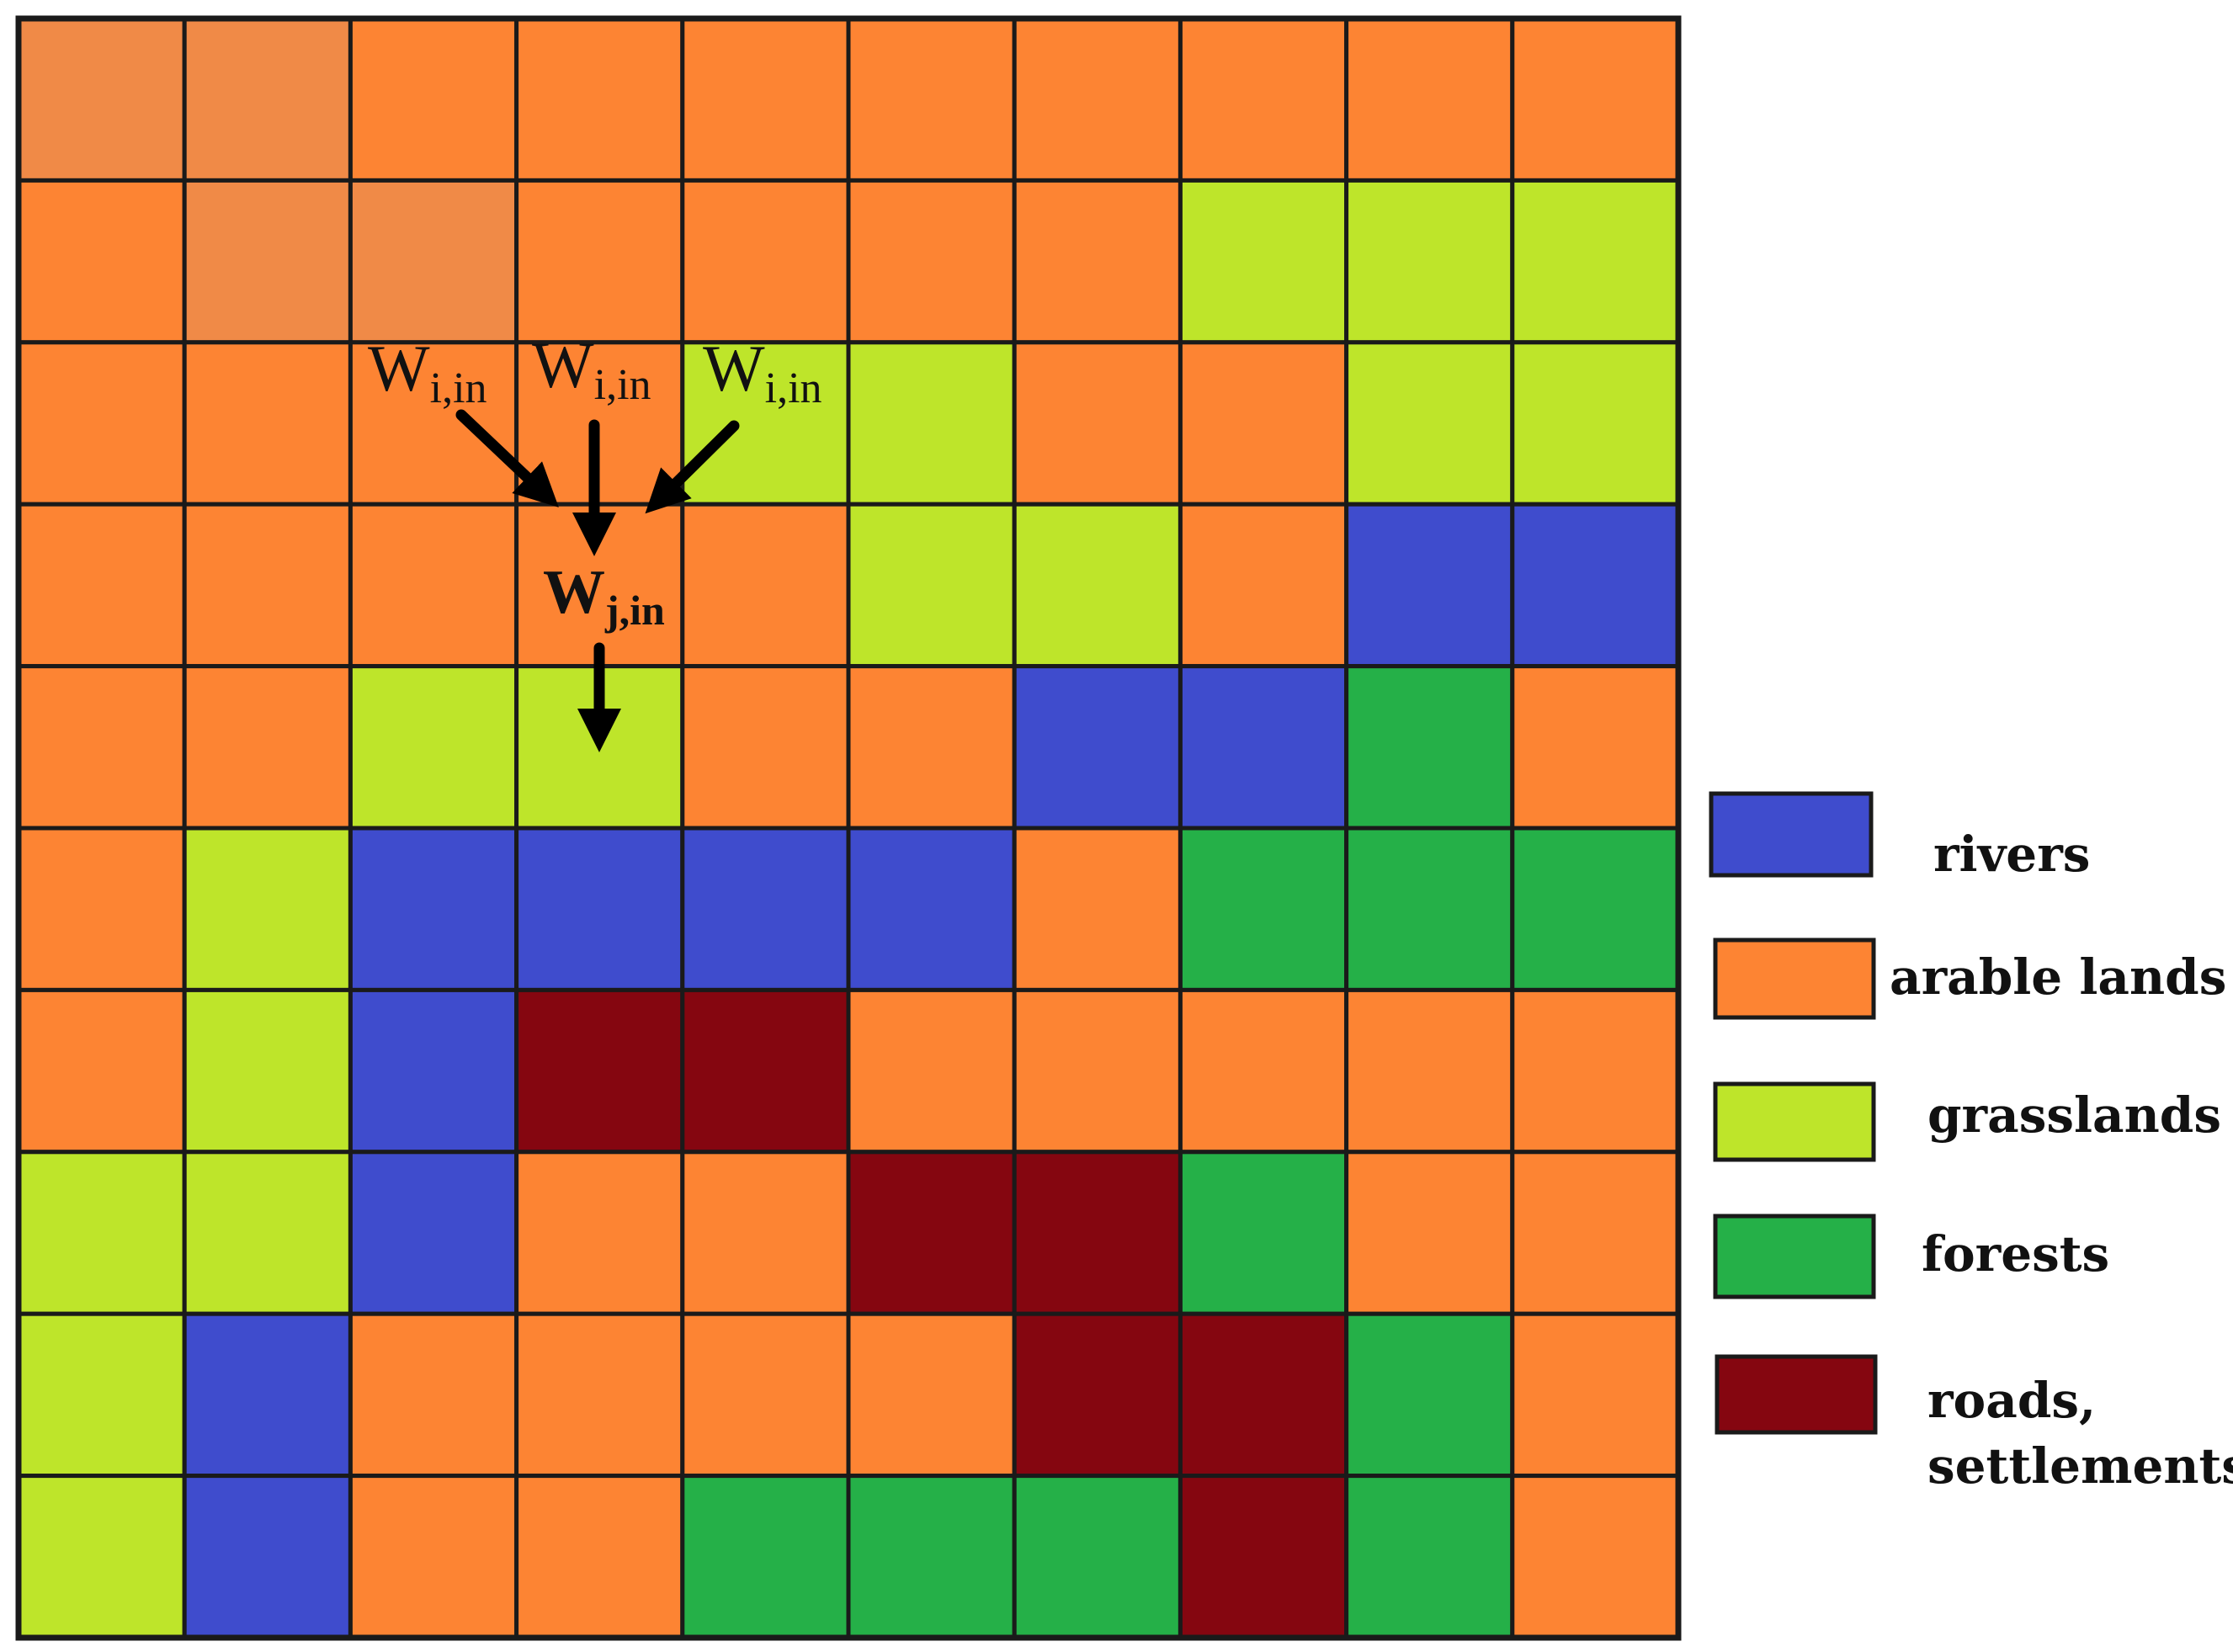 This screenshot has width=2233, height=1652. Describe the element at coordinates (428, 372) in the screenshot. I see `inflow-label-left: Wi,in` at that location.